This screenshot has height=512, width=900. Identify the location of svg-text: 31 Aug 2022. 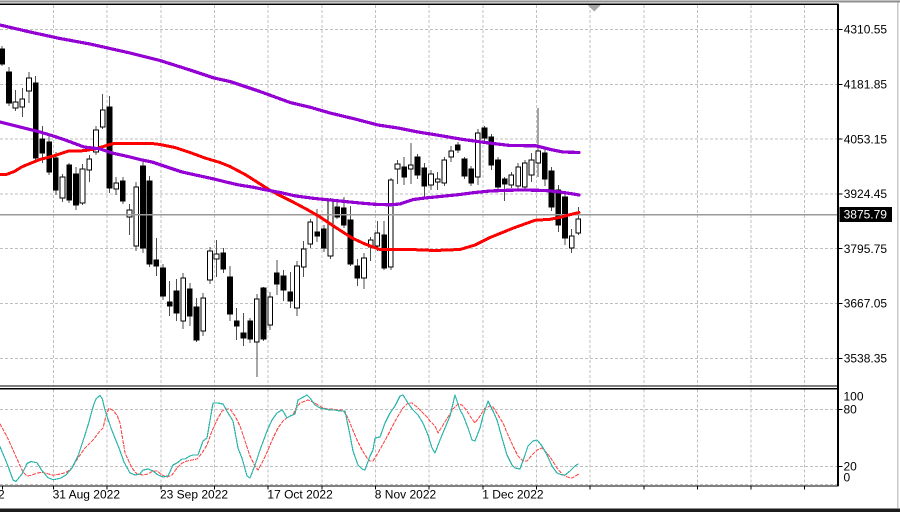
(87, 494).